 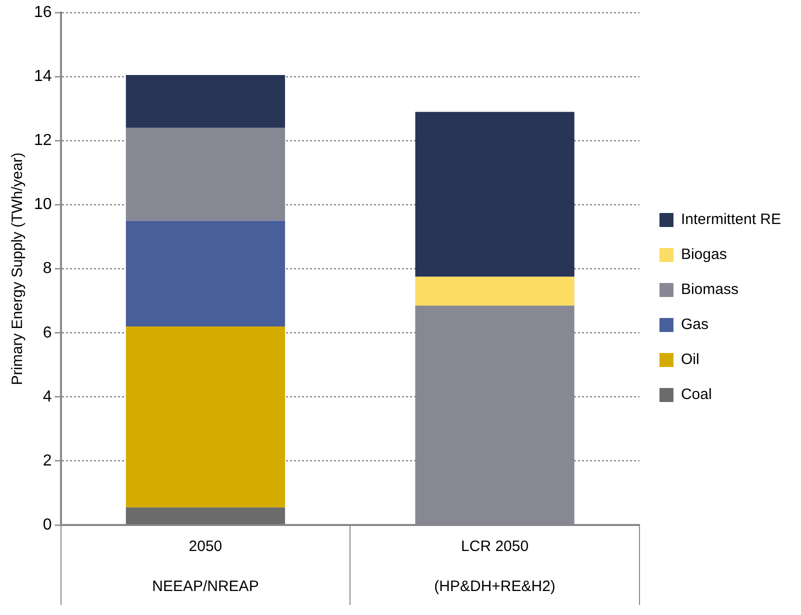 What do you see at coordinates (495, 567) in the screenshot?
I see `category-label: LCR 2050 (HP&DH+RE&H2)` at bounding box center [495, 567].